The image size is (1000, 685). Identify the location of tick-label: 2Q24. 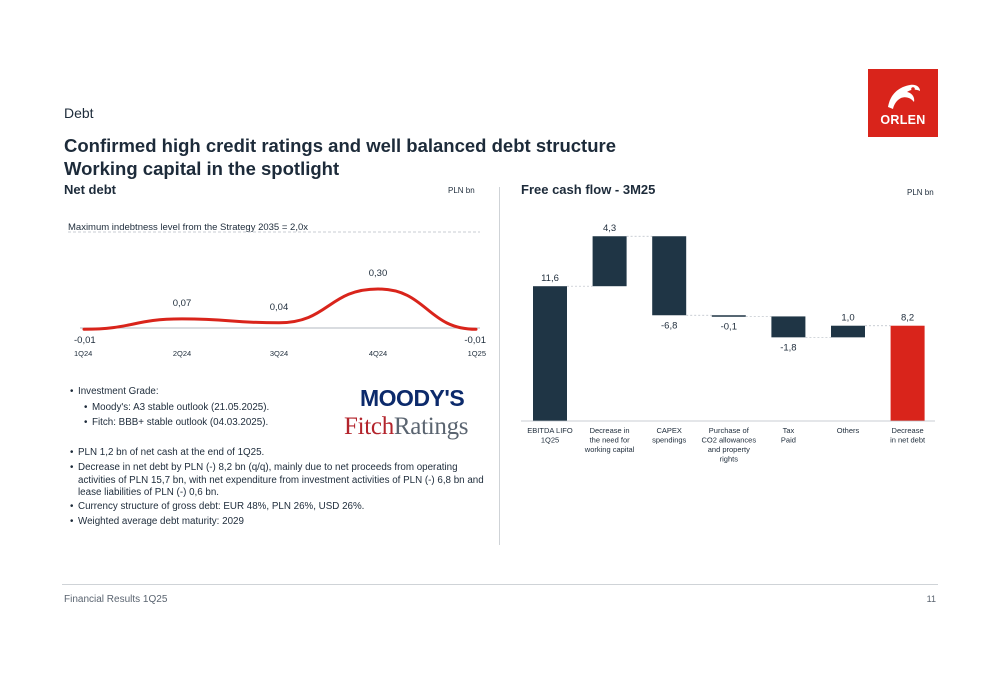
(182, 353).